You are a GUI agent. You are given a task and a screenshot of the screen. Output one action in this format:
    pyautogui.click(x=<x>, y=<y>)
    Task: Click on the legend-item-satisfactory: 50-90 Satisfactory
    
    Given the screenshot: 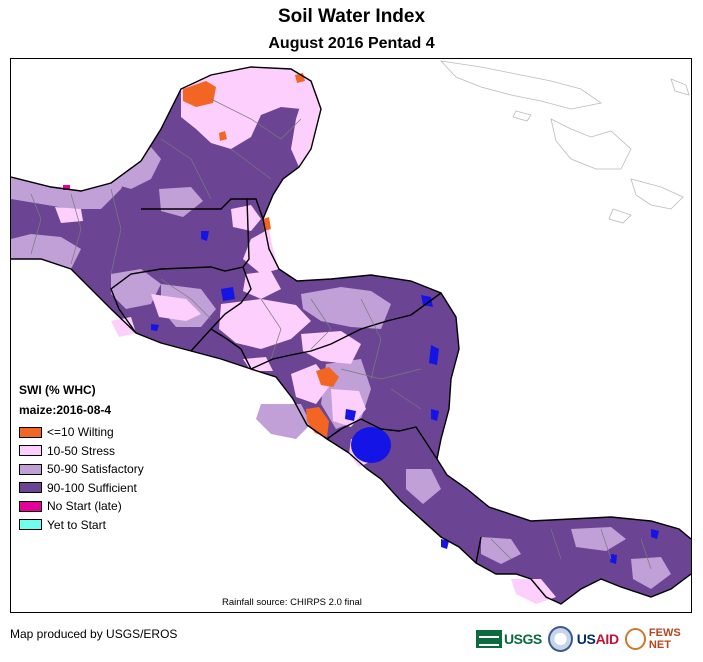 What is the action you would take?
    pyautogui.click(x=81, y=469)
    